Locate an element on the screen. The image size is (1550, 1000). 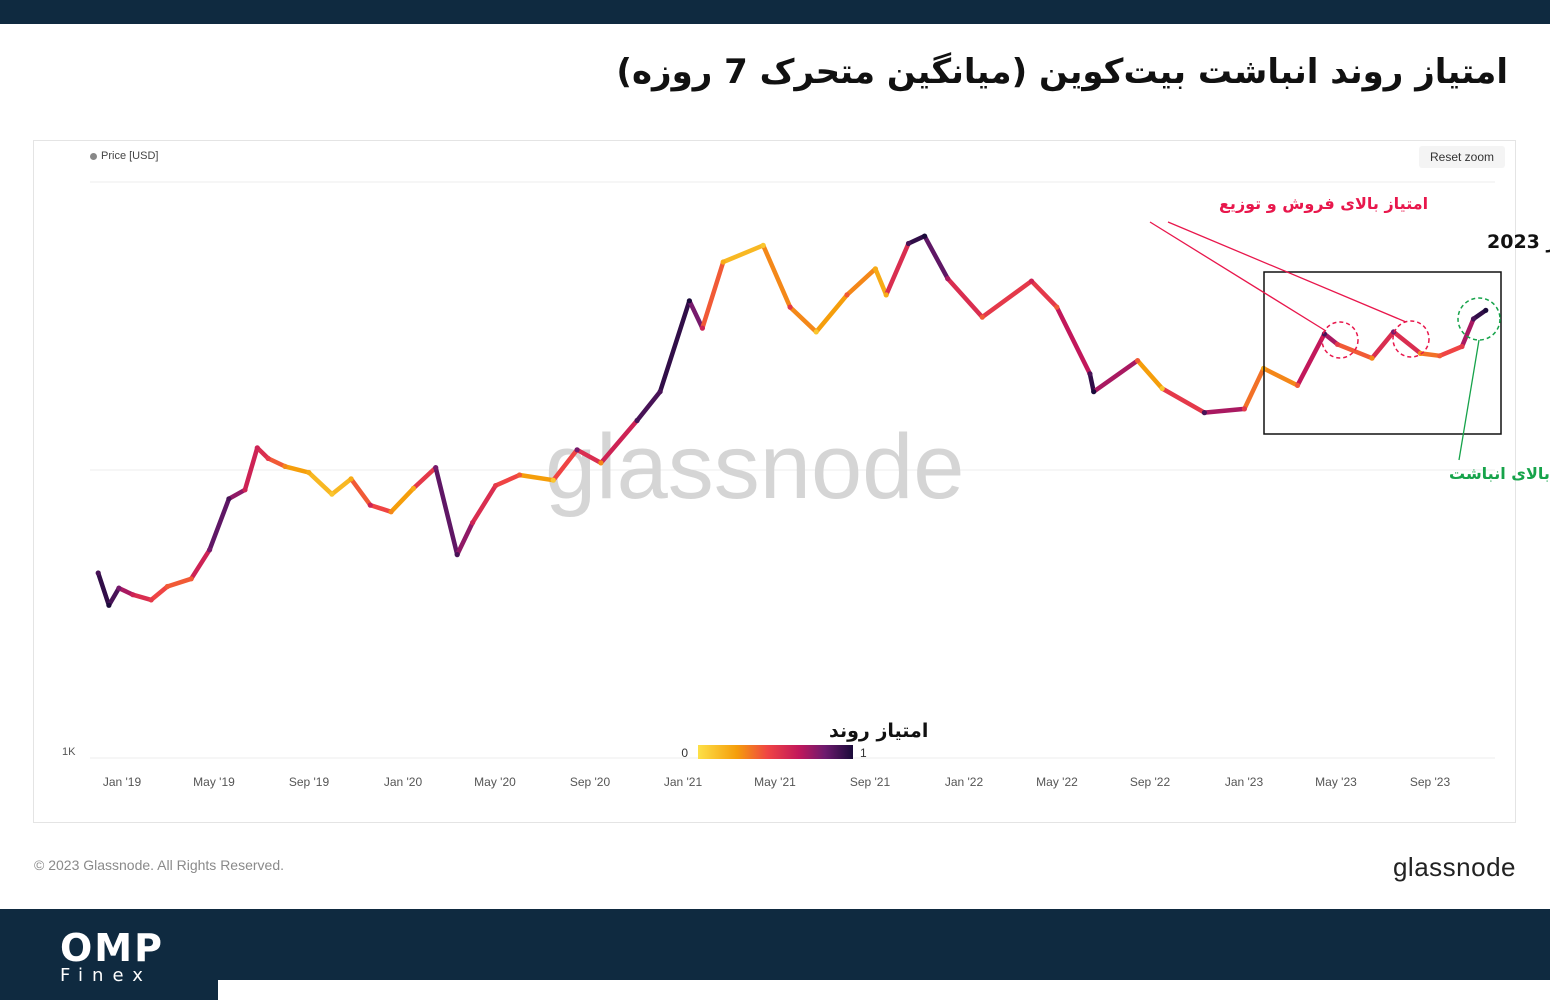
green-pointer-line is located at coordinates (1469, 400).